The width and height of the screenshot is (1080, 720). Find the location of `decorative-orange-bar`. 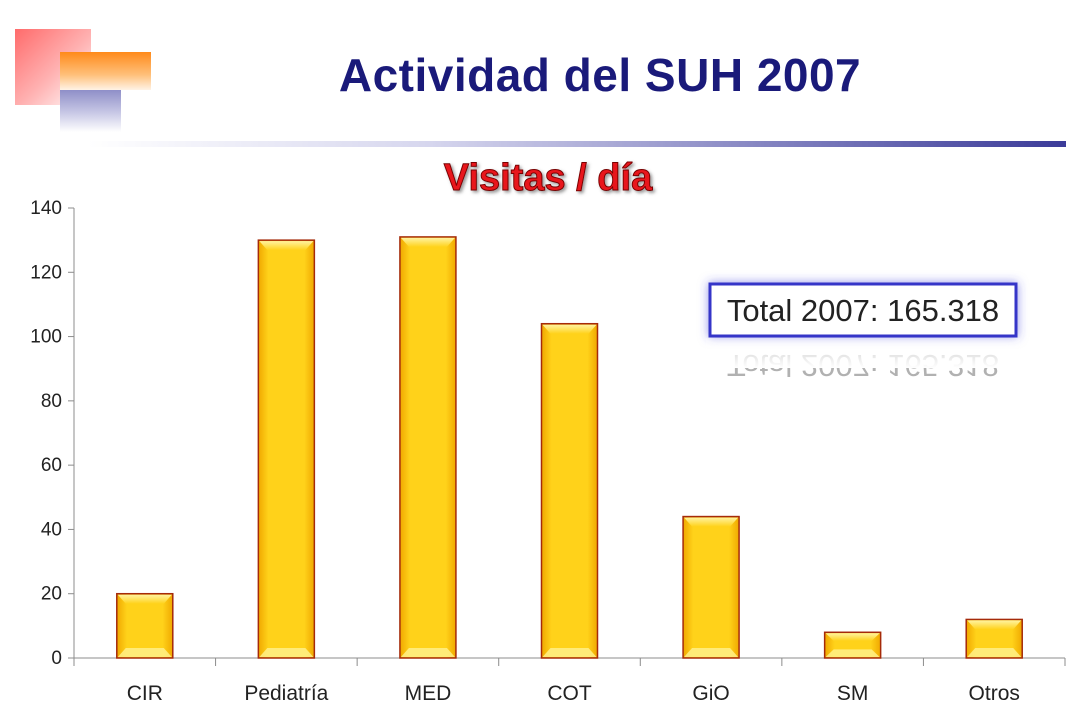

decorative-orange-bar is located at coordinates (105, 71).